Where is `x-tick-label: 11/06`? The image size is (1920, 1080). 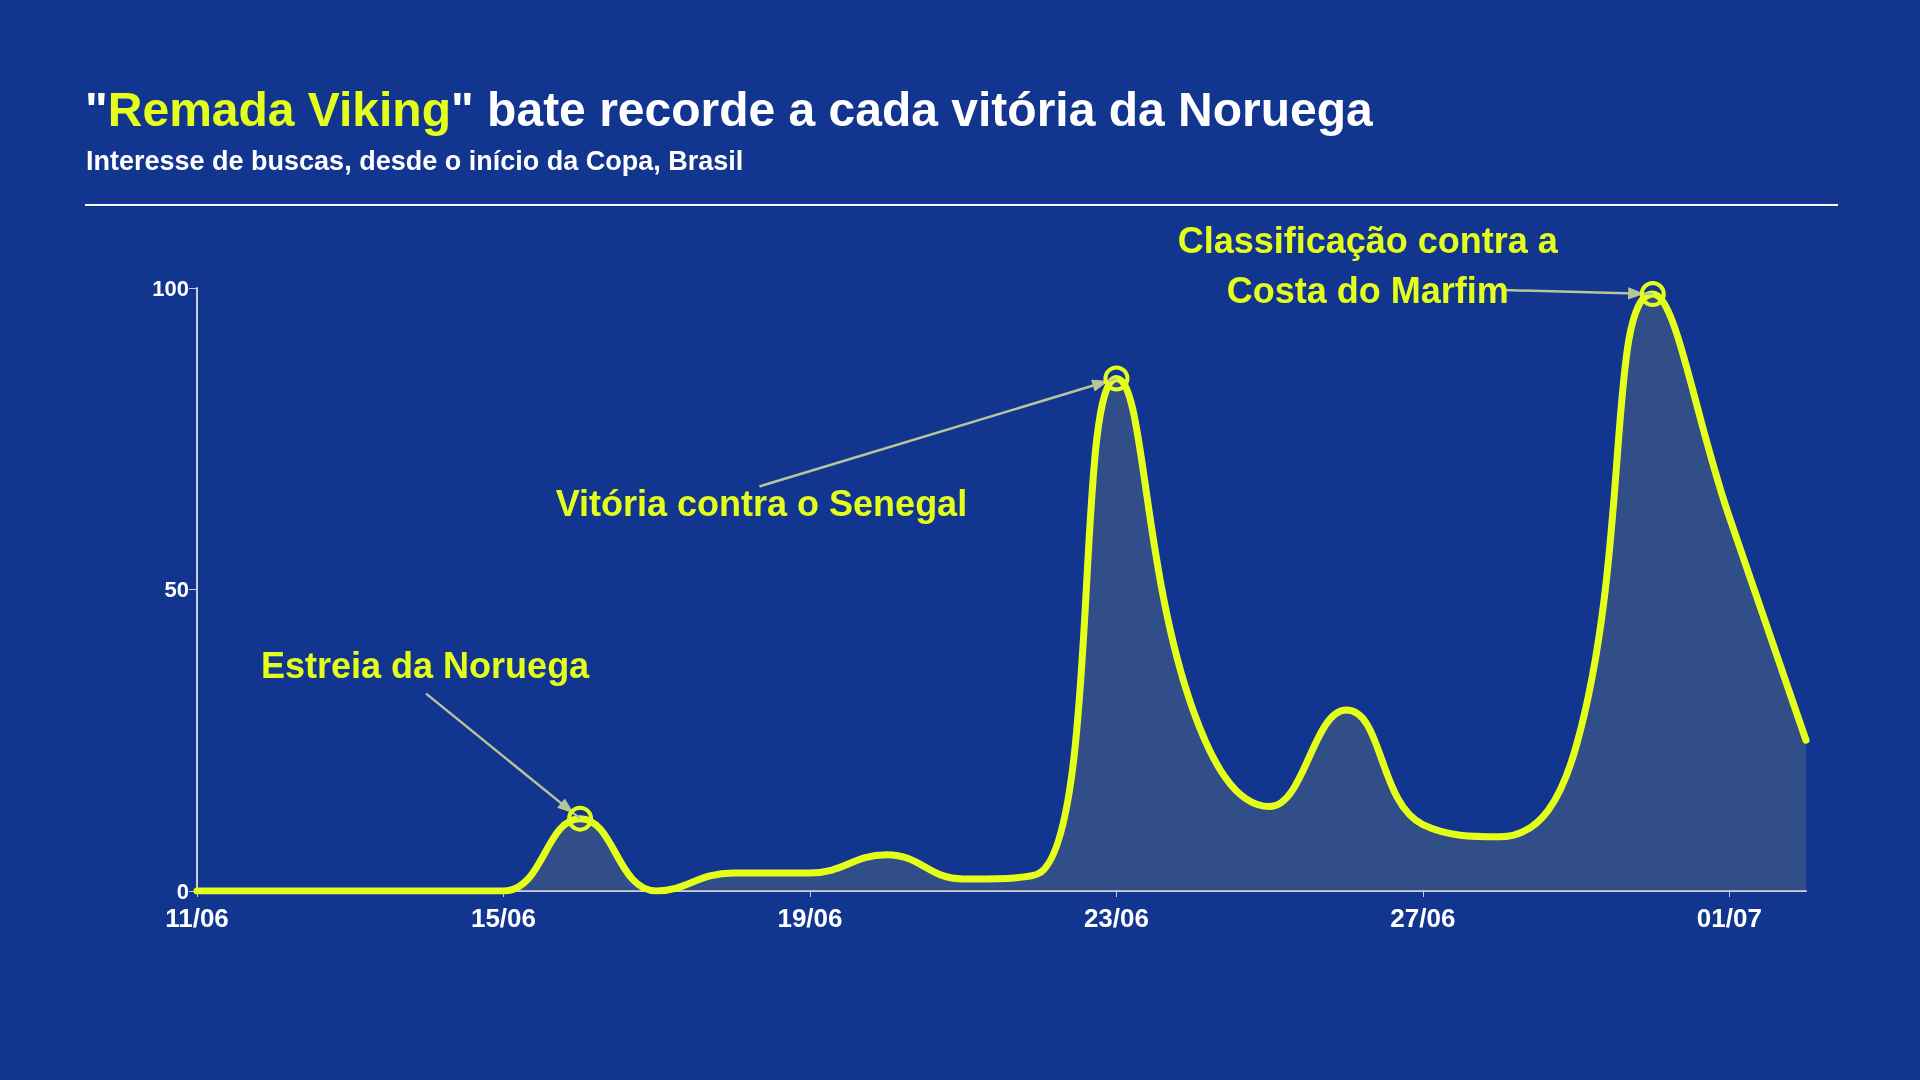 x-tick-label: 11/06 is located at coordinates (197, 918).